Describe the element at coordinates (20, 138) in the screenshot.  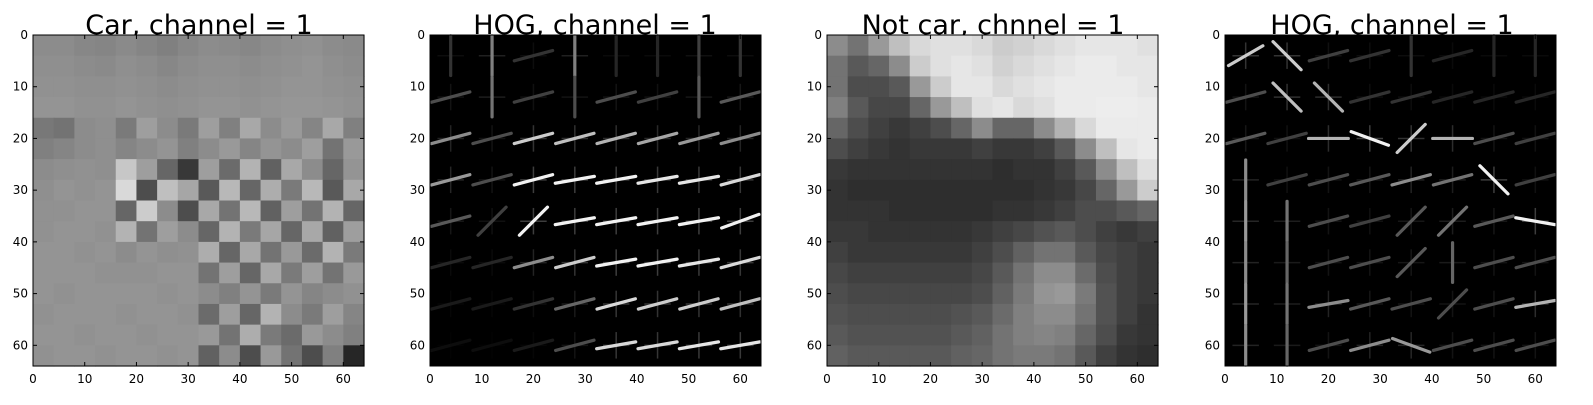
I see `y-tick-label: 20` at that location.